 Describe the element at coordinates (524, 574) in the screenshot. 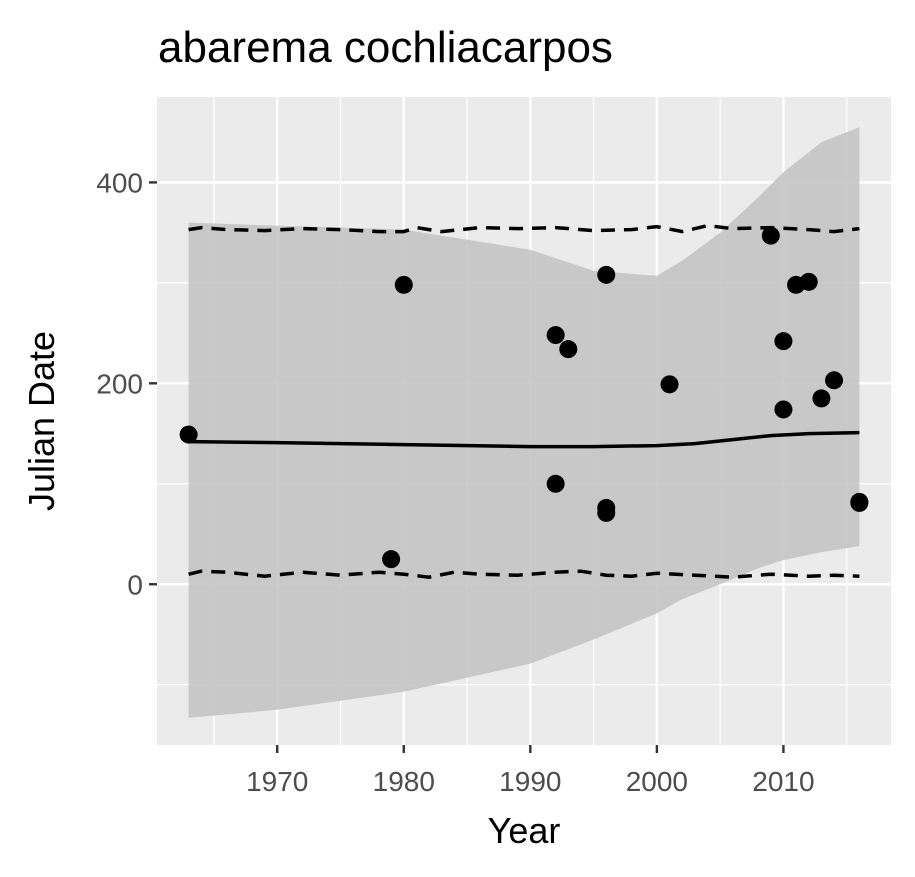

I see `lower-quantile-line` at that location.